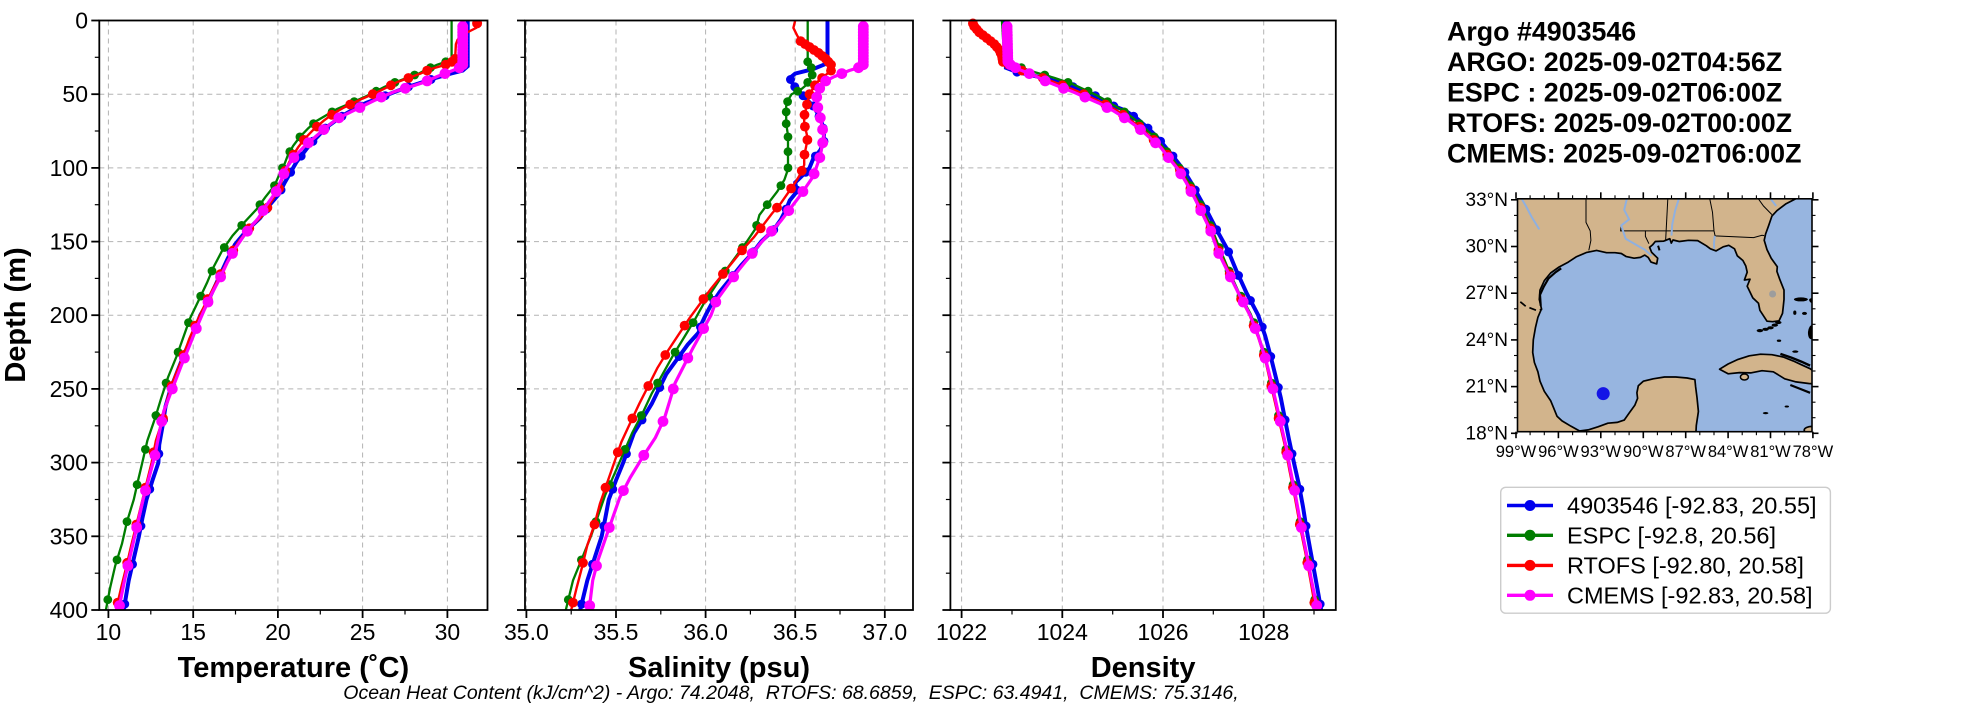 The width and height of the screenshot is (1967, 717). Describe the element at coordinates (1619, 123) in the screenshot. I see `svg-text: RTOFS: 2025-09-02T00:00Z` at that location.